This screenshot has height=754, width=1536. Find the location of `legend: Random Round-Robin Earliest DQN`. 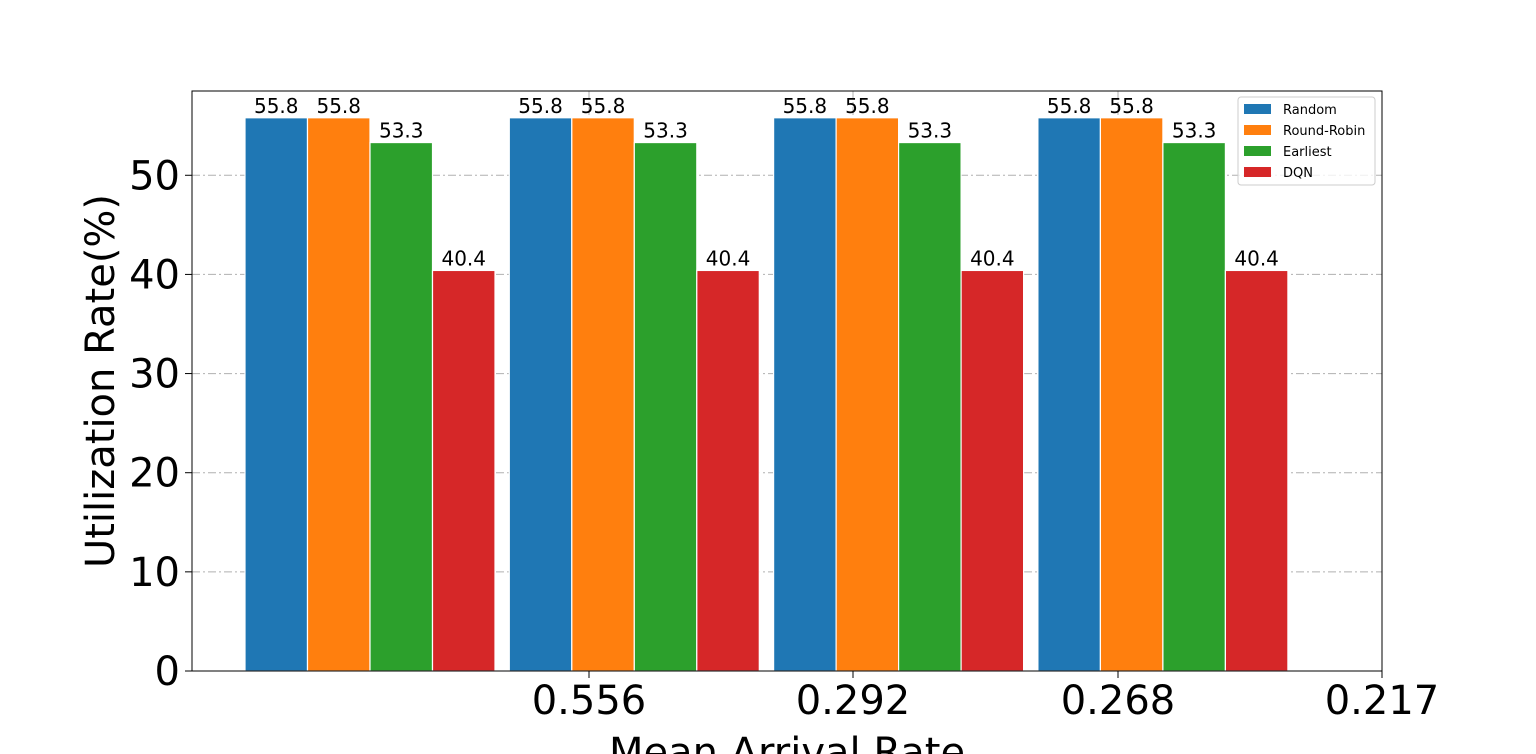

legend: Random Round-Robin Earliest DQN is located at coordinates (1306, 141).